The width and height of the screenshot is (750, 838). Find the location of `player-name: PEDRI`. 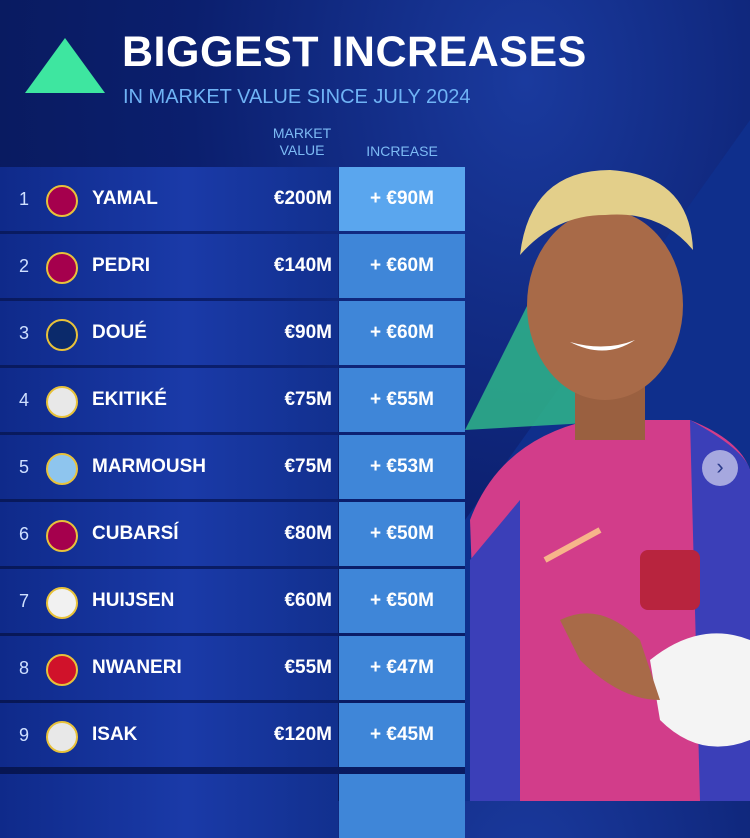

player-name: PEDRI is located at coordinates (121, 265).